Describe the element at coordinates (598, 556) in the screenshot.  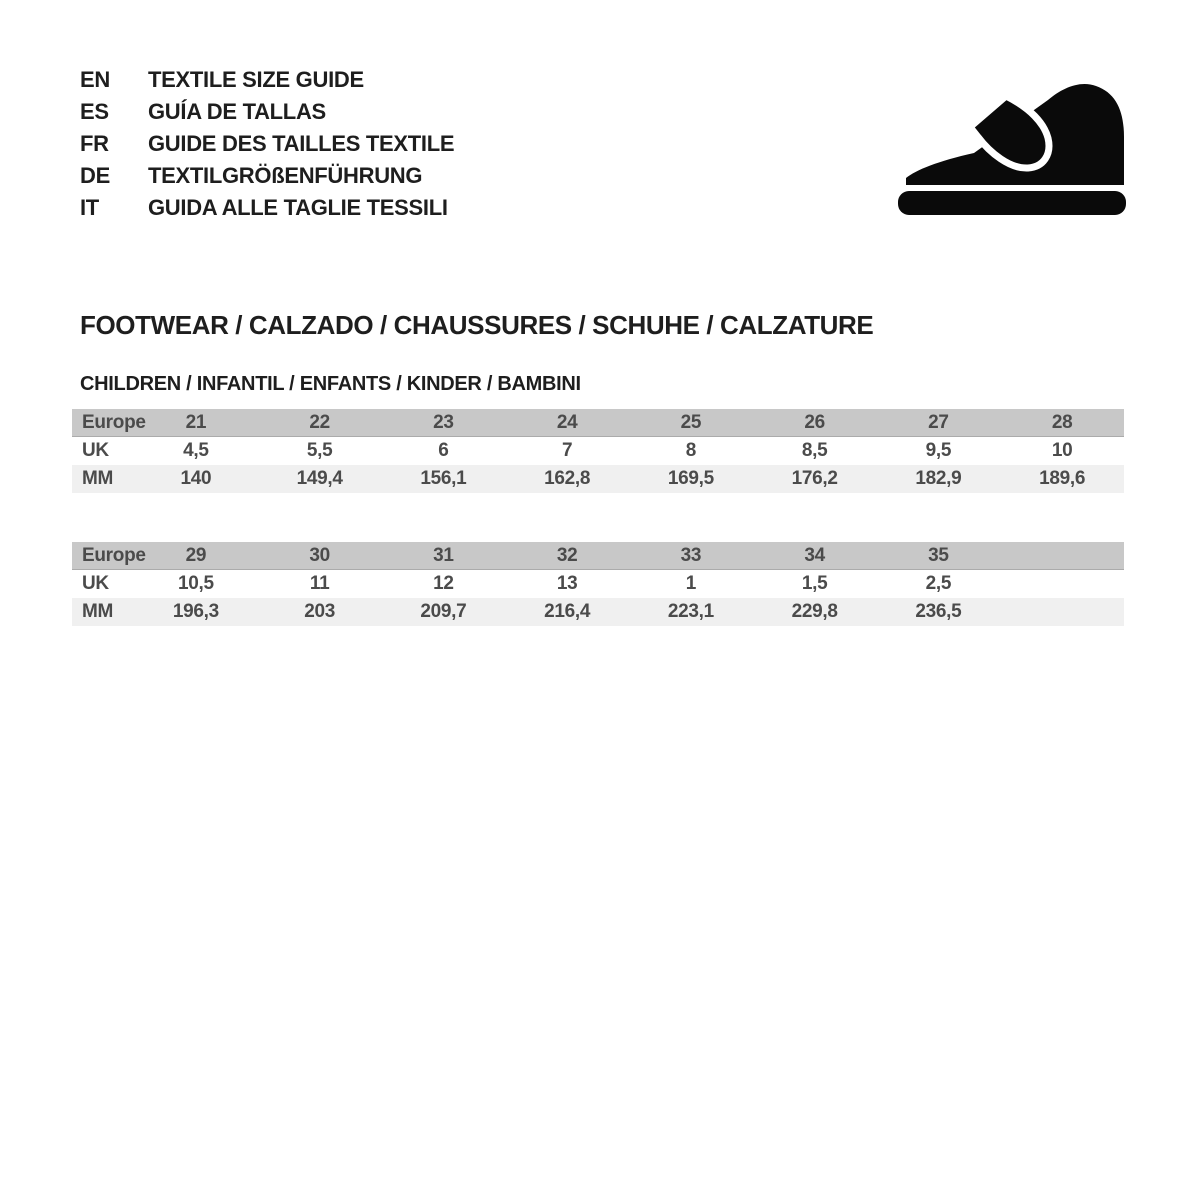
I see `table-row-europe: Europe 29 30 31 32 33 34 35` at that location.